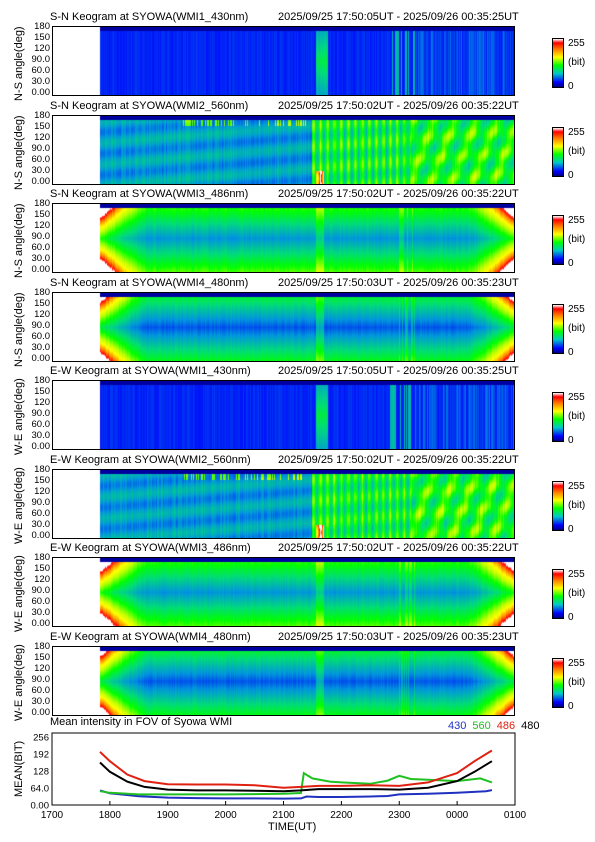 The width and height of the screenshot is (595, 842). I want to click on panel-title: E-W Keogram at SYOWA(WMI1_430nm), so click(150, 371).